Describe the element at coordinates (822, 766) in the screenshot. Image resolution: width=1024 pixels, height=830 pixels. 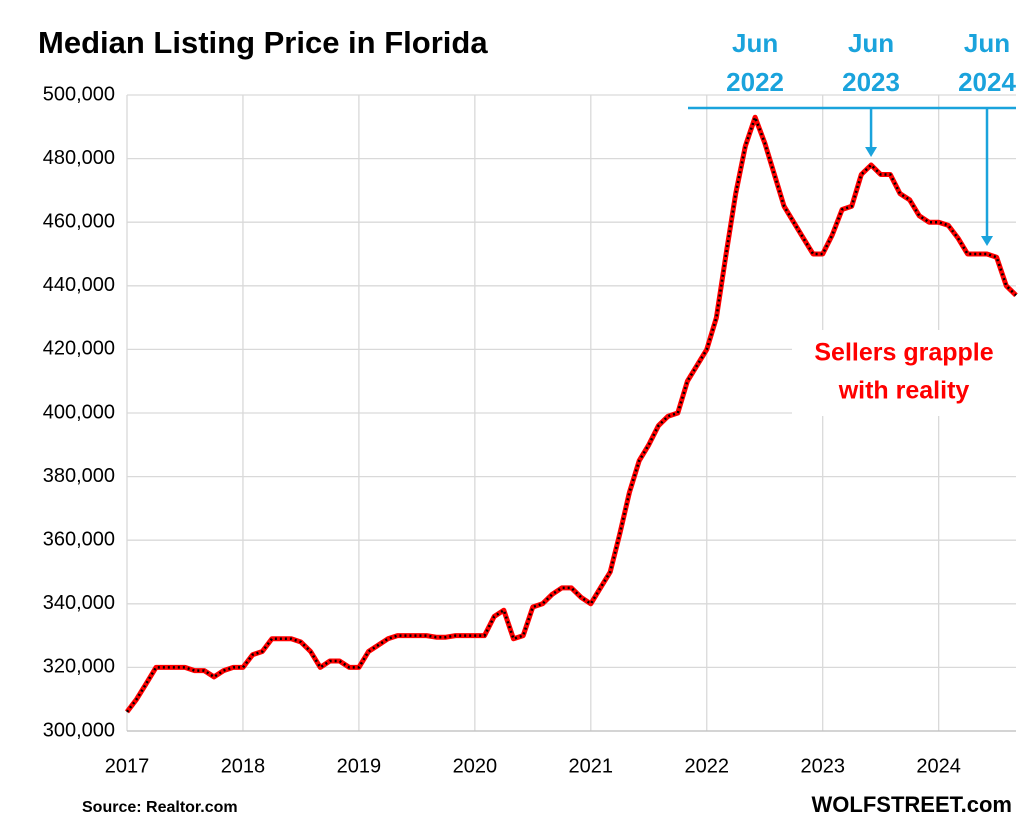
I see `x-tick-label: 2023` at that location.